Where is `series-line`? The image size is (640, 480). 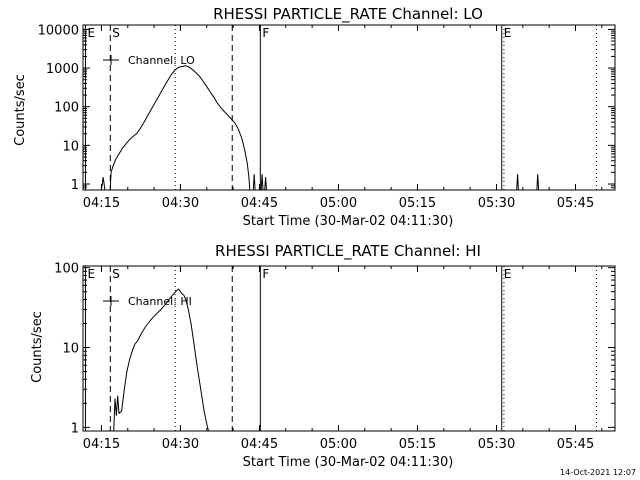
series-line is located at coordinates (161, 360).